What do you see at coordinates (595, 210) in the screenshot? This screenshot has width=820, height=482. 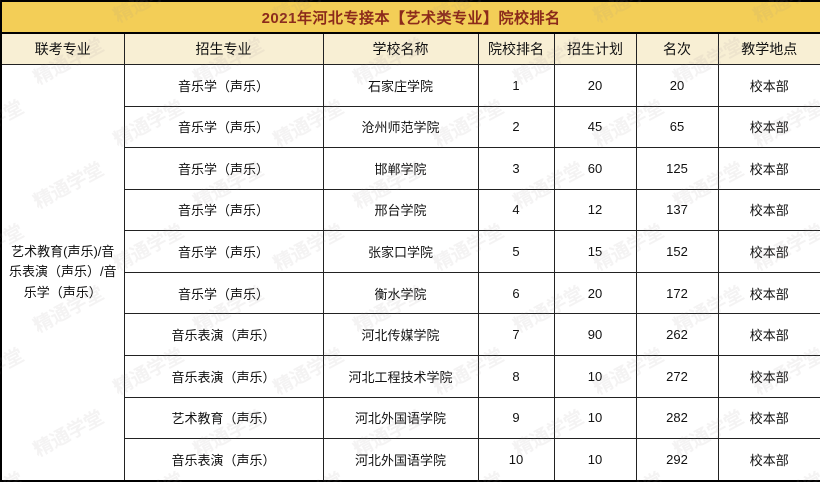 I see `enroll-plan-cell: 12` at bounding box center [595, 210].